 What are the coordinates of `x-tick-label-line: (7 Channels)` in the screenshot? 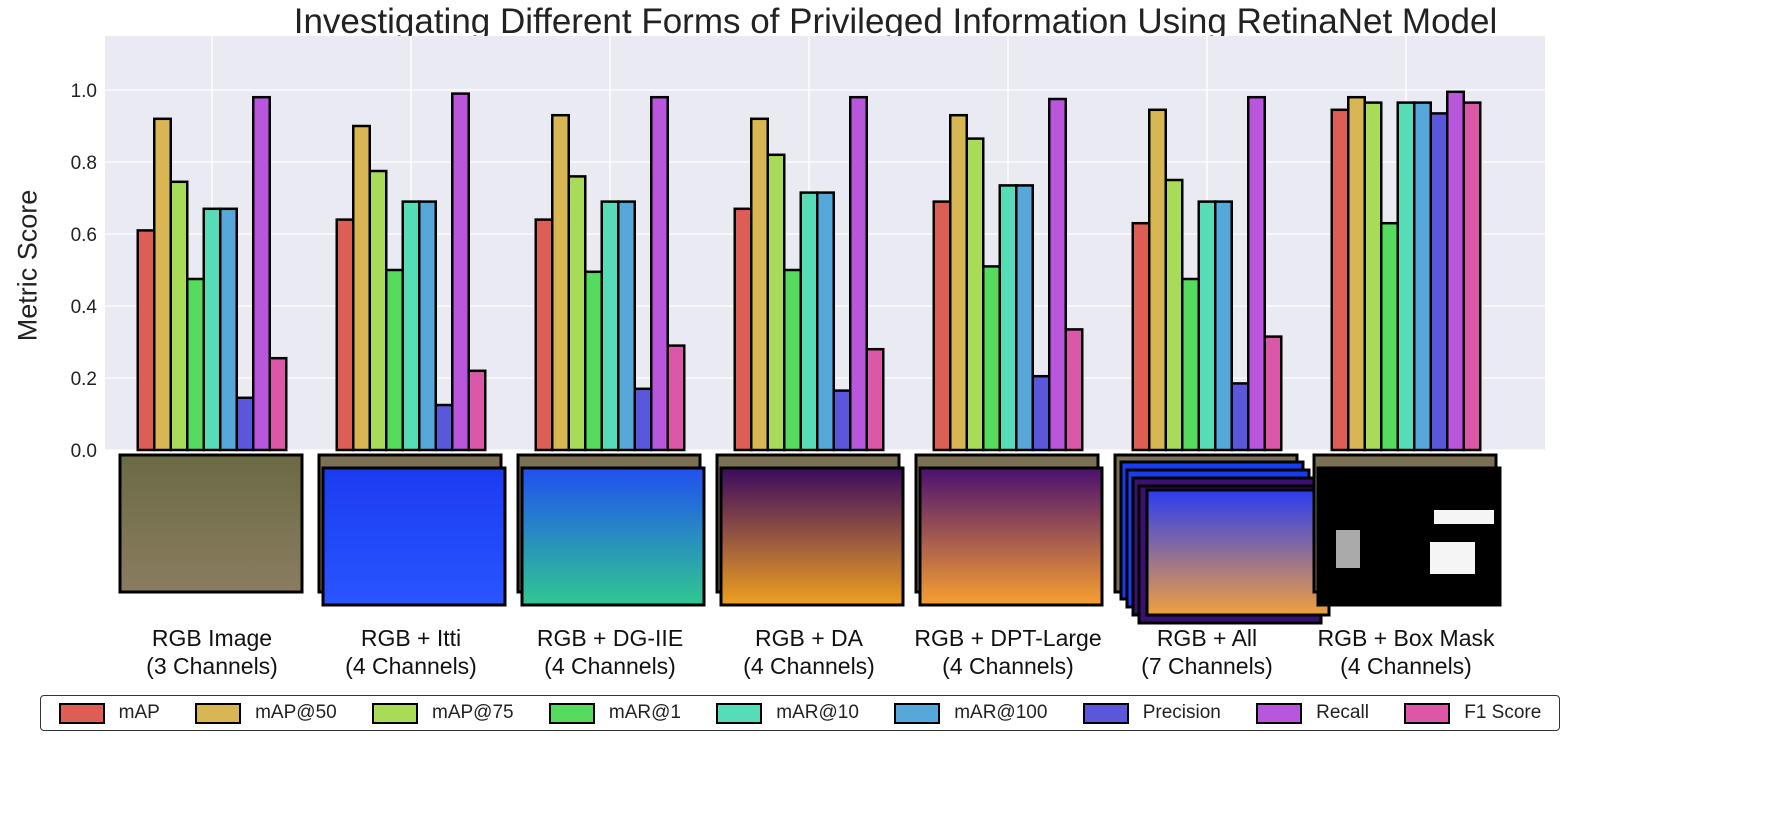 It's located at (1207, 666).